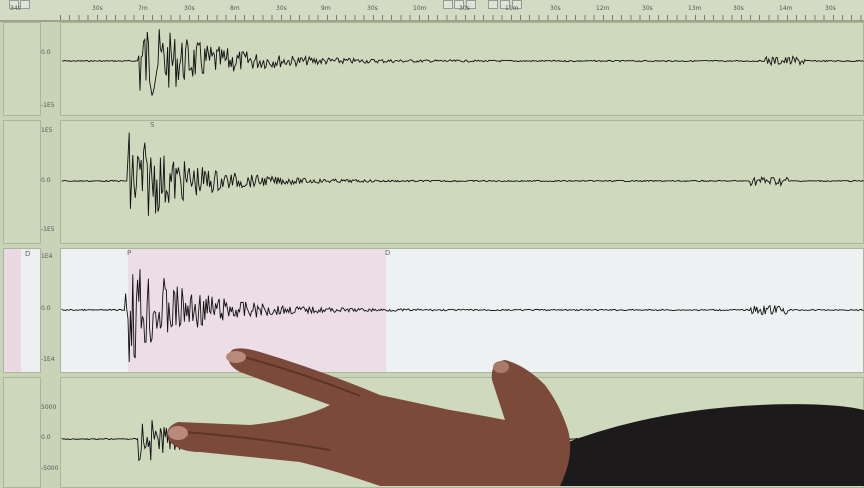  What do you see at coordinates (326, 8) in the screenshot?
I see `time-label: 9m` at bounding box center [326, 8].